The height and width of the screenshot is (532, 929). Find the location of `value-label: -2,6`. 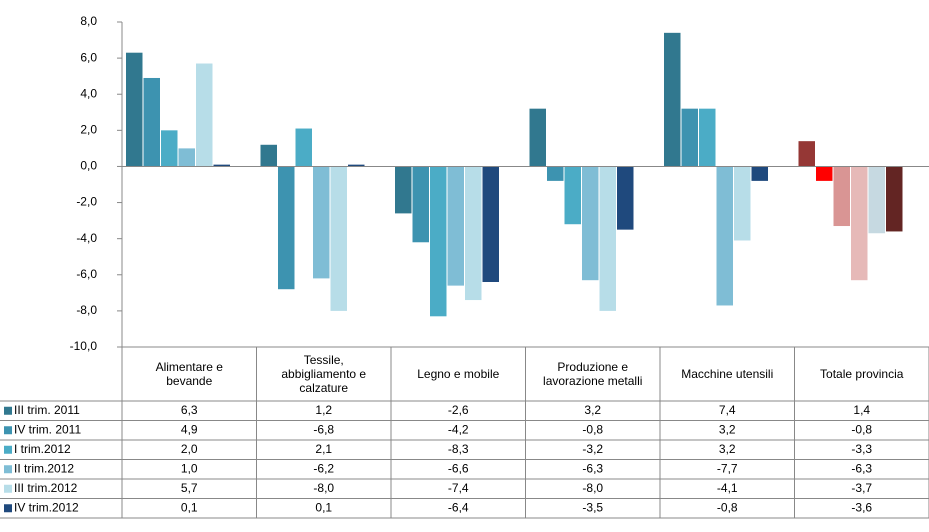

value-label: -2,6 is located at coordinates (458, 410).